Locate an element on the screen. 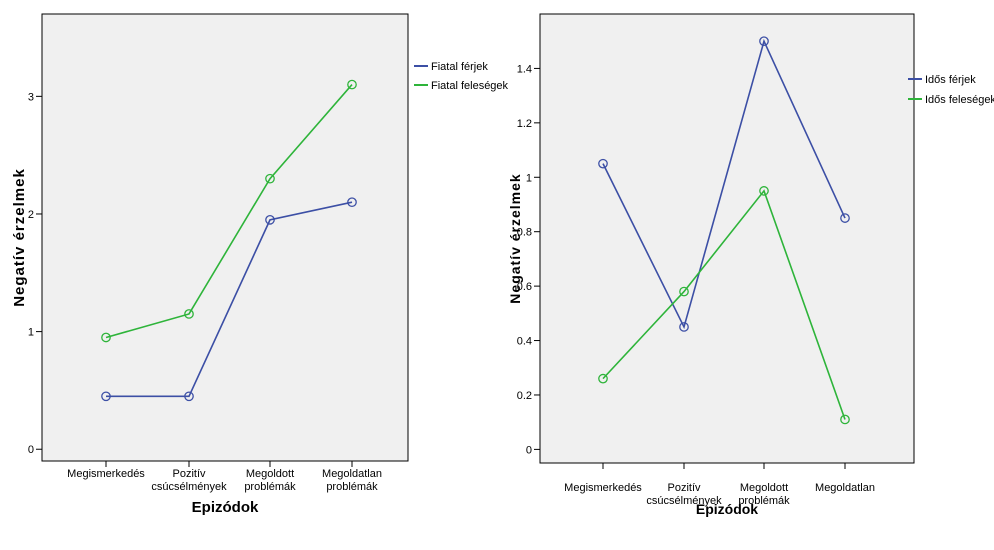 This screenshot has width=994, height=550. y-tick-label: 3 is located at coordinates (31, 97).